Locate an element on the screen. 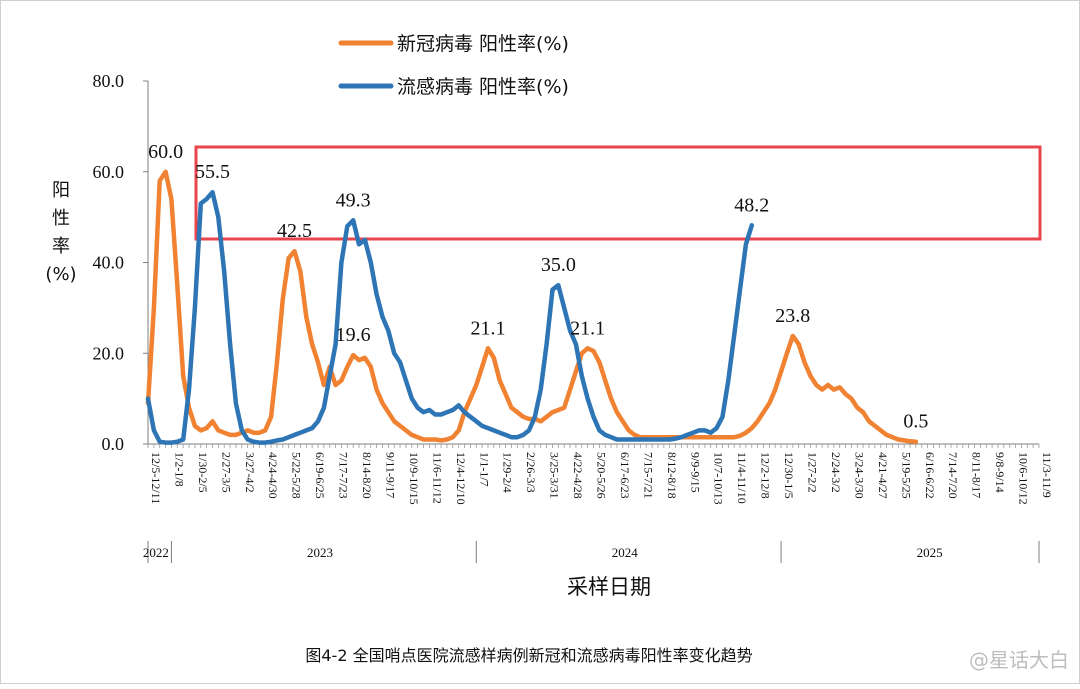 This screenshot has height=689, width=1080. x-tick-label: 9/8-9/14 is located at coordinates (1000, 472).